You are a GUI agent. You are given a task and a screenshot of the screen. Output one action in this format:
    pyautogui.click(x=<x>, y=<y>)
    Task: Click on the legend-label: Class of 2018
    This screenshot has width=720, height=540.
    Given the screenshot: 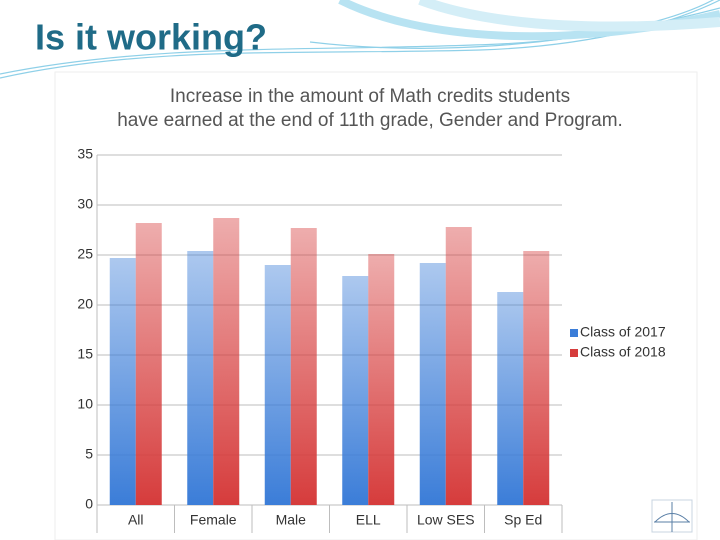 What is the action you would take?
    pyautogui.click(x=623, y=352)
    